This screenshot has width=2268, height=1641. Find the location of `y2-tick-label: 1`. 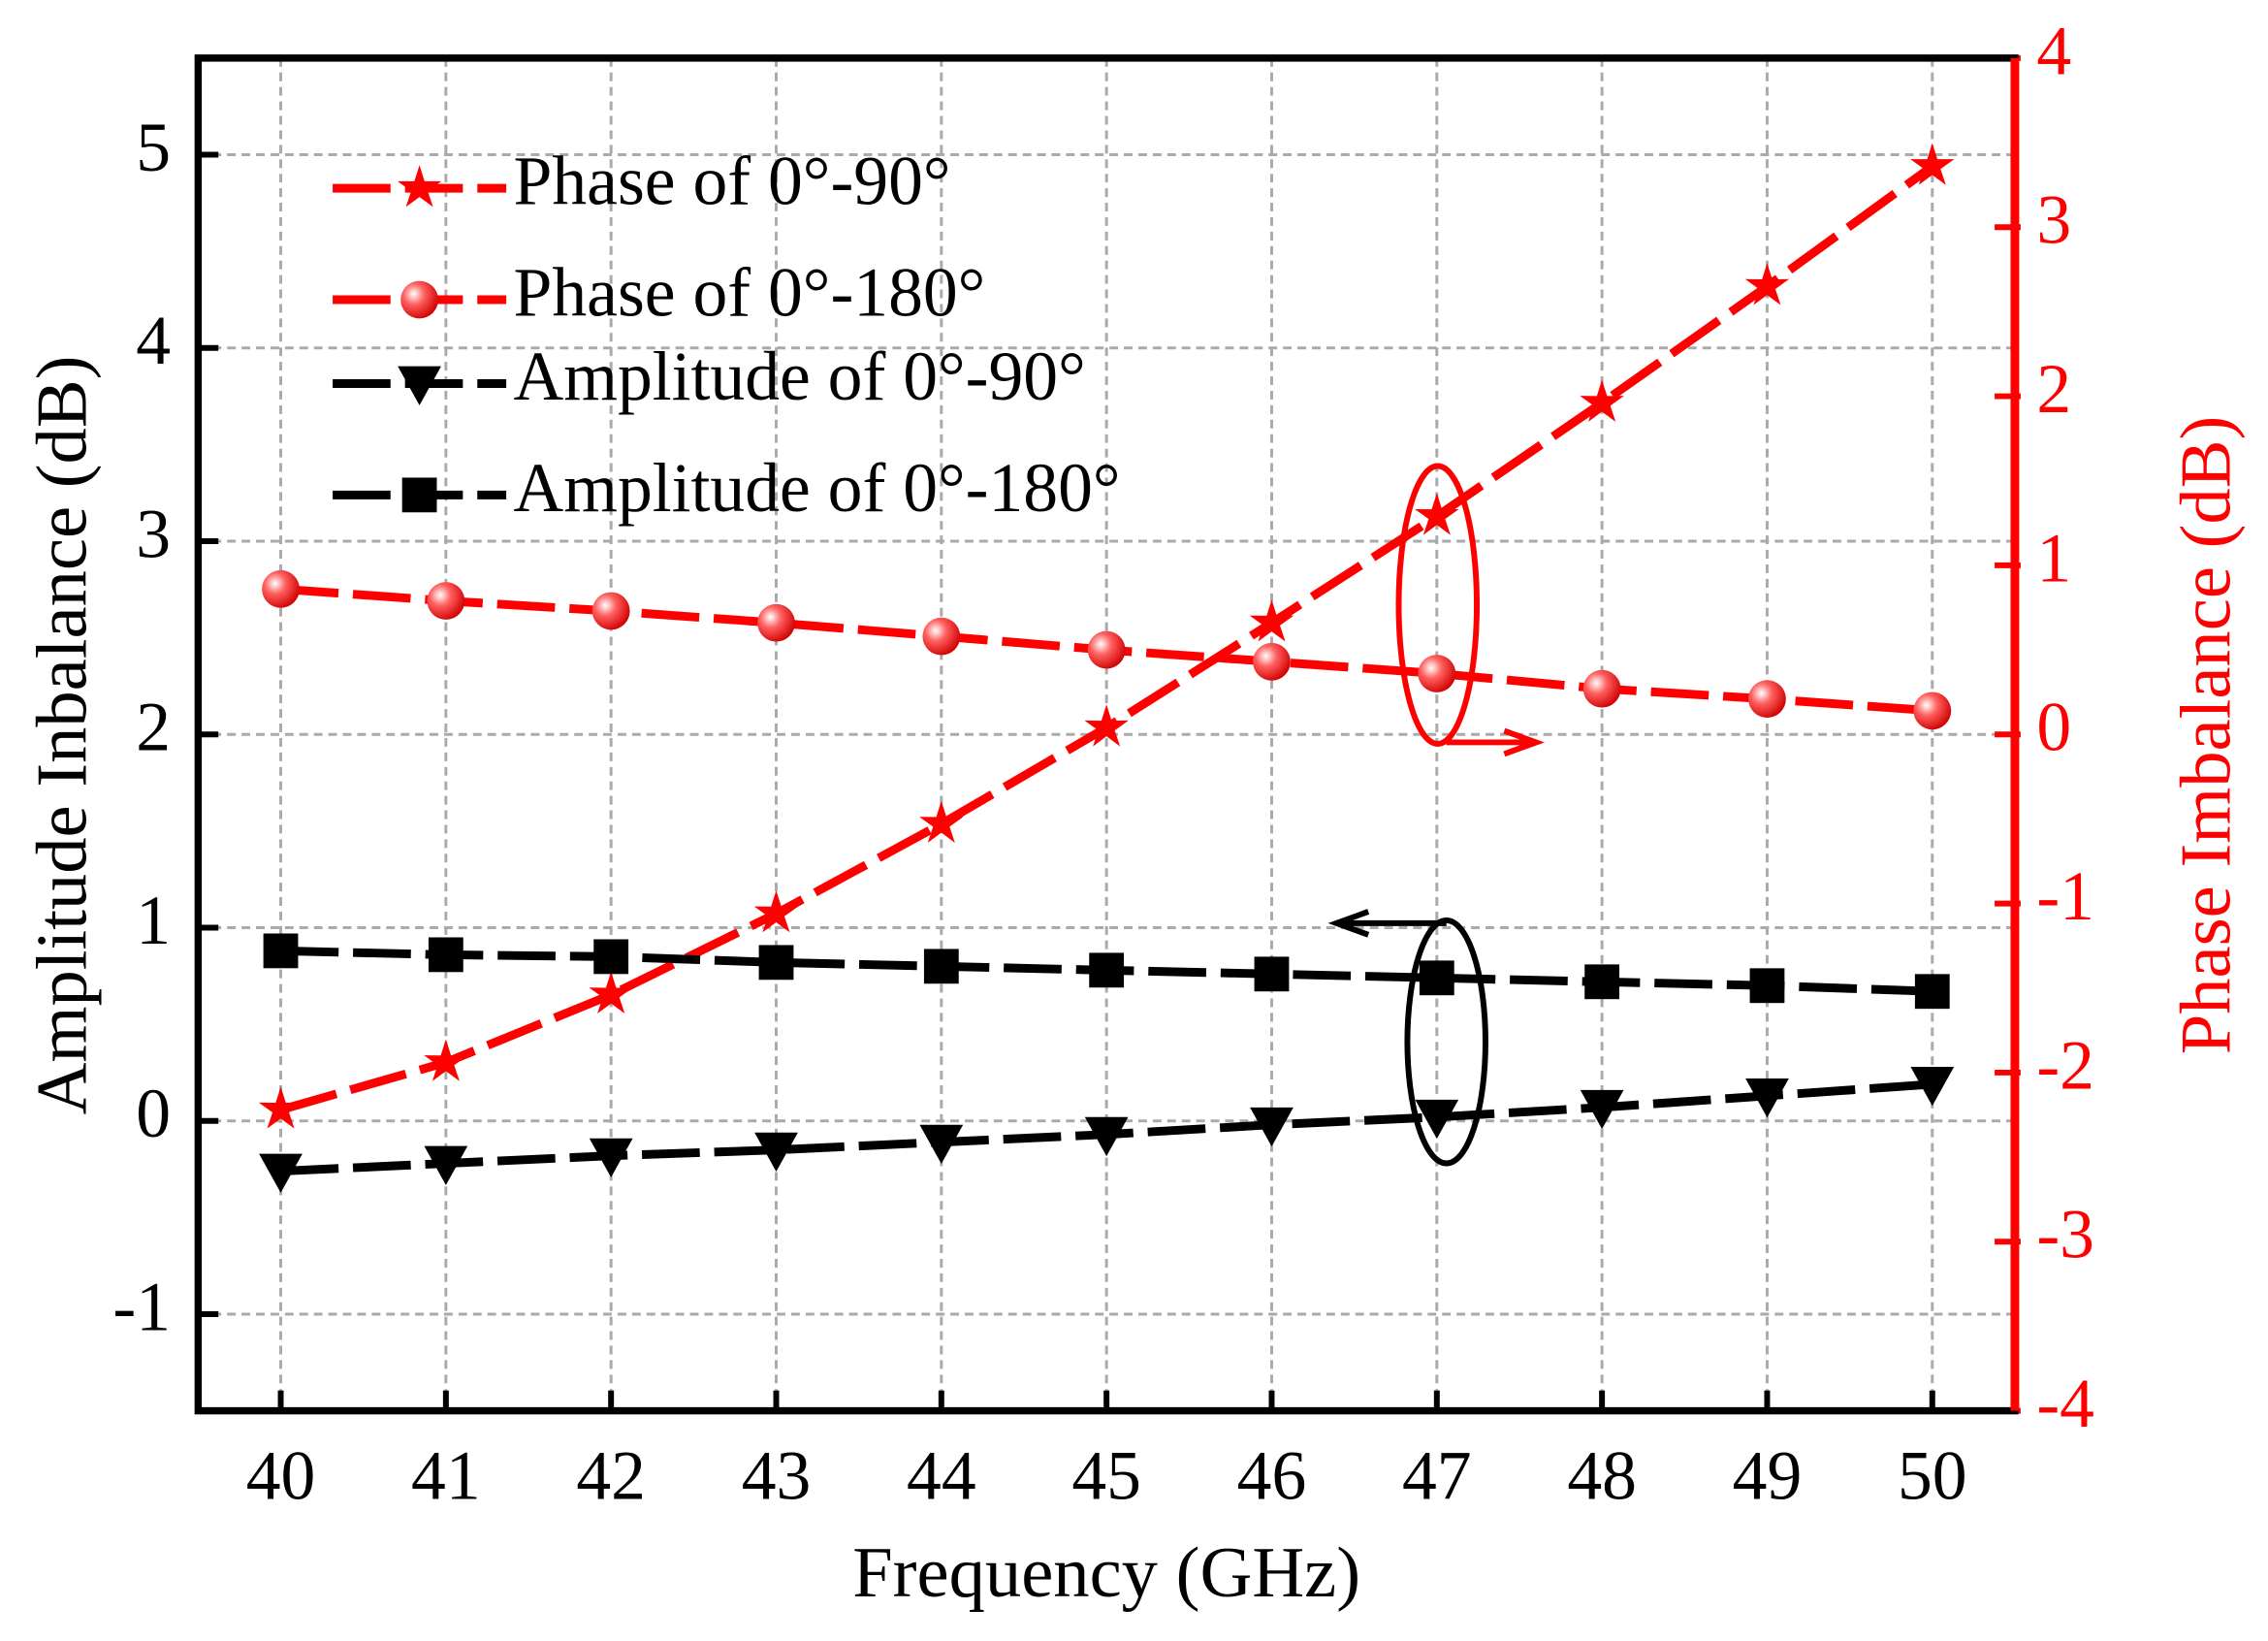

y2-tick-label: 1 is located at coordinates (2053, 558).